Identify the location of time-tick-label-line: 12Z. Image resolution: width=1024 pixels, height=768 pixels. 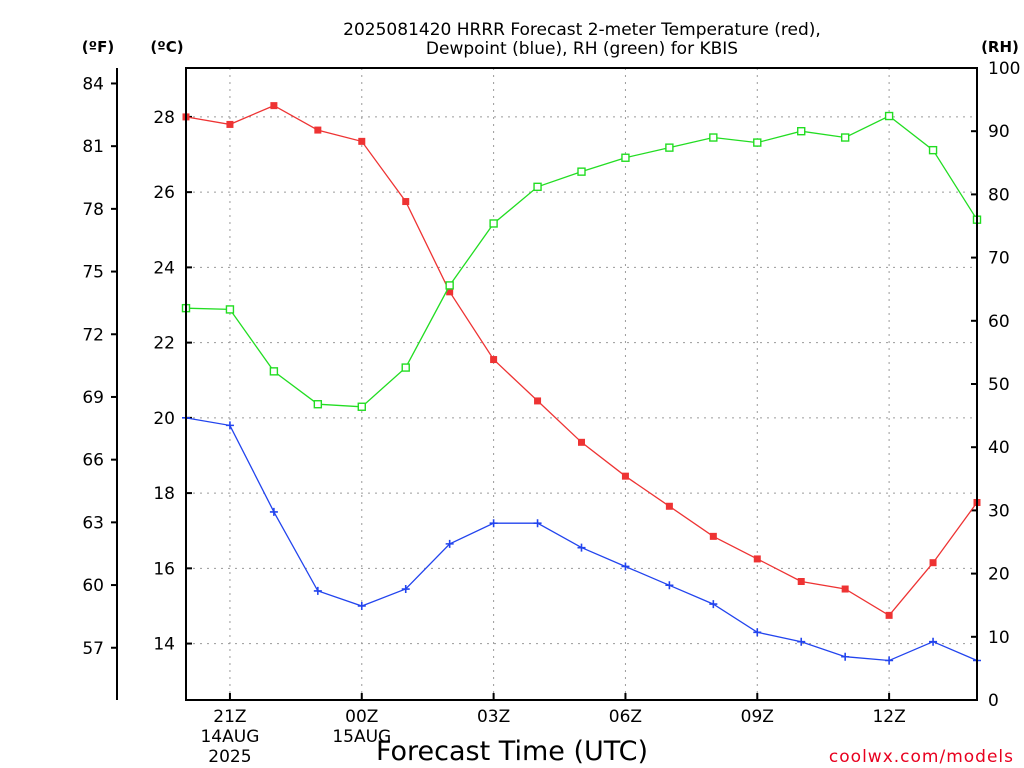
(888, 717).